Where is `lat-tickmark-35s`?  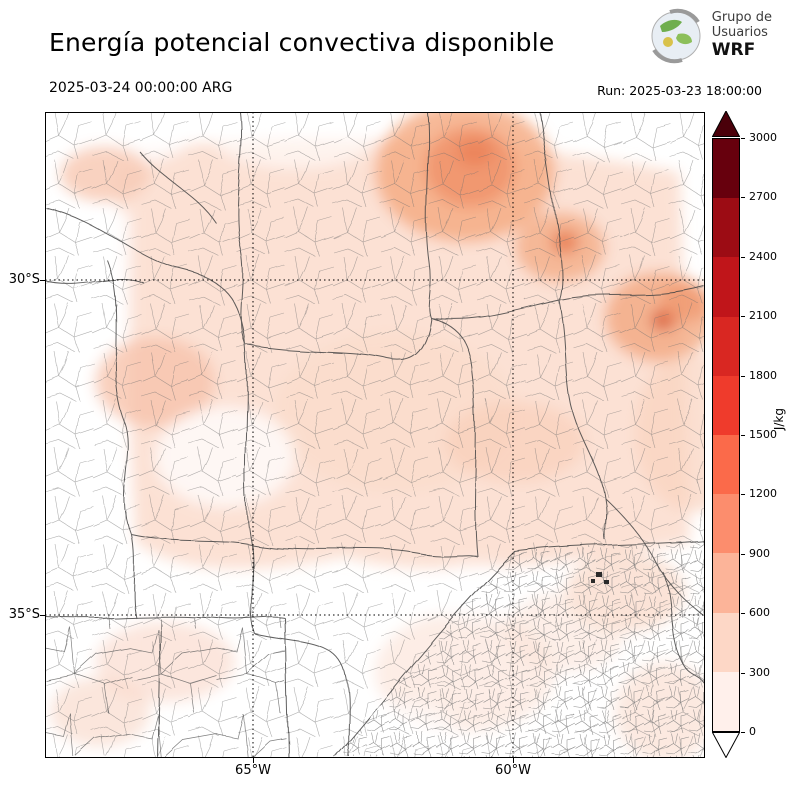 lat-tickmark-35s is located at coordinates (42, 615).